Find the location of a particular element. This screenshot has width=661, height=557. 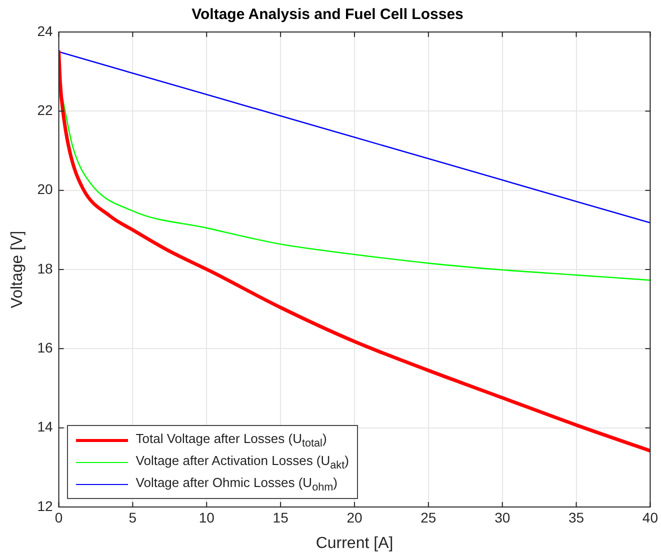

x-tick-label: 10 is located at coordinates (206, 517).